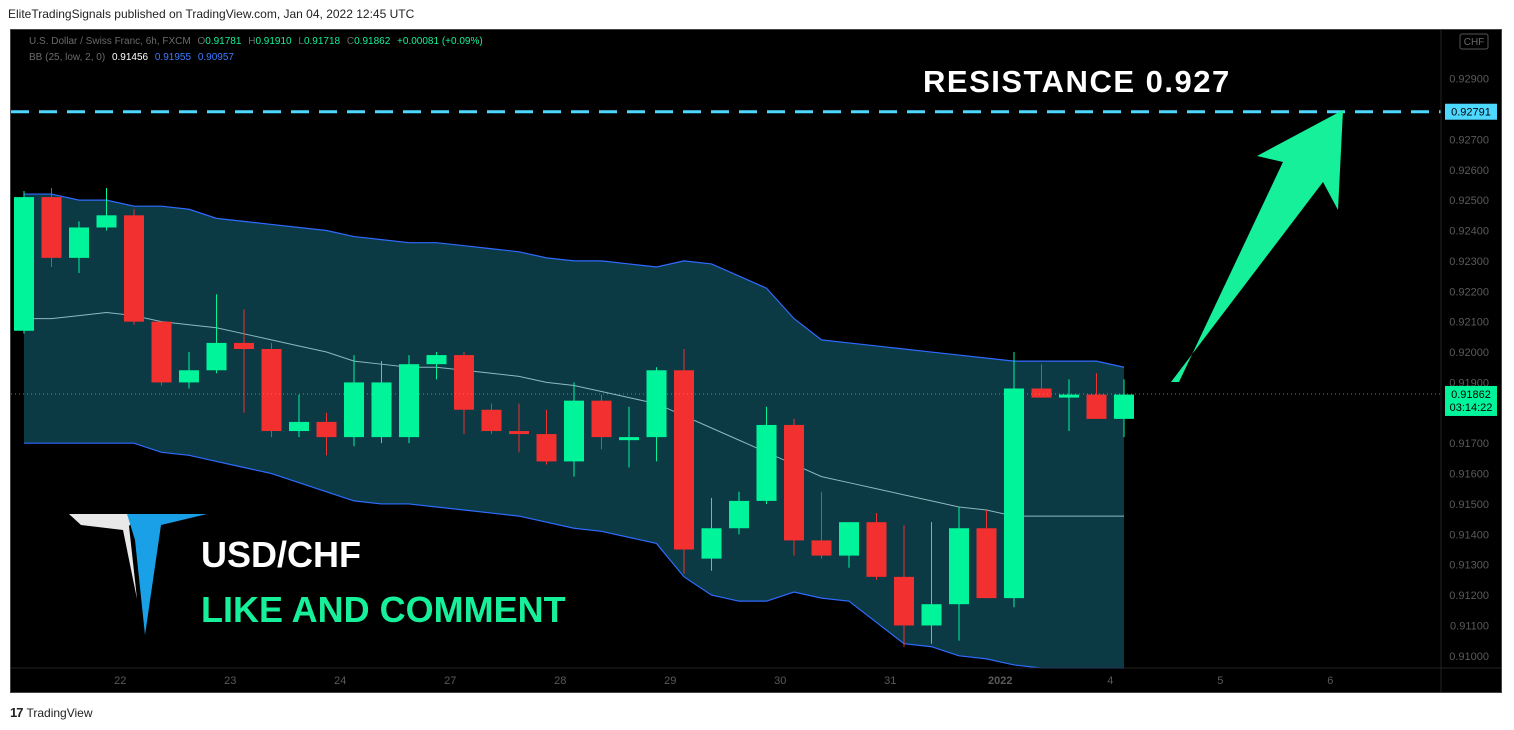 The width and height of the screenshot is (1514, 730). Describe the element at coordinates (1469, 201) in the screenshot. I see `price-tick-label: 0.92500` at that location.